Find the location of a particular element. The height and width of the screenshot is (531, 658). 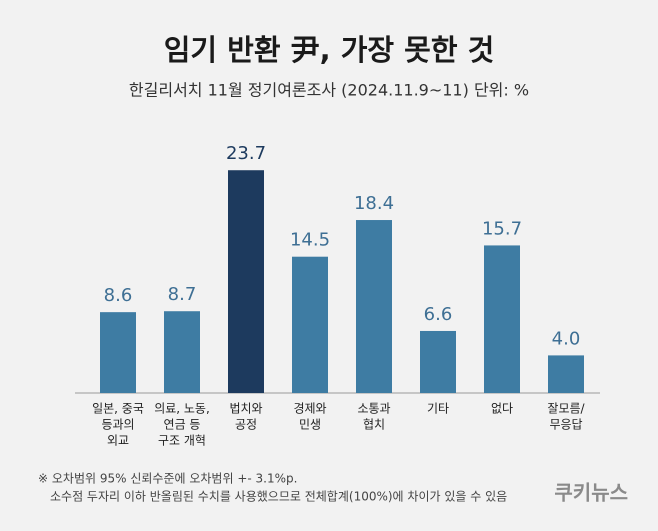

x-tick-label: 기타 is located at coordinates (438, 409).